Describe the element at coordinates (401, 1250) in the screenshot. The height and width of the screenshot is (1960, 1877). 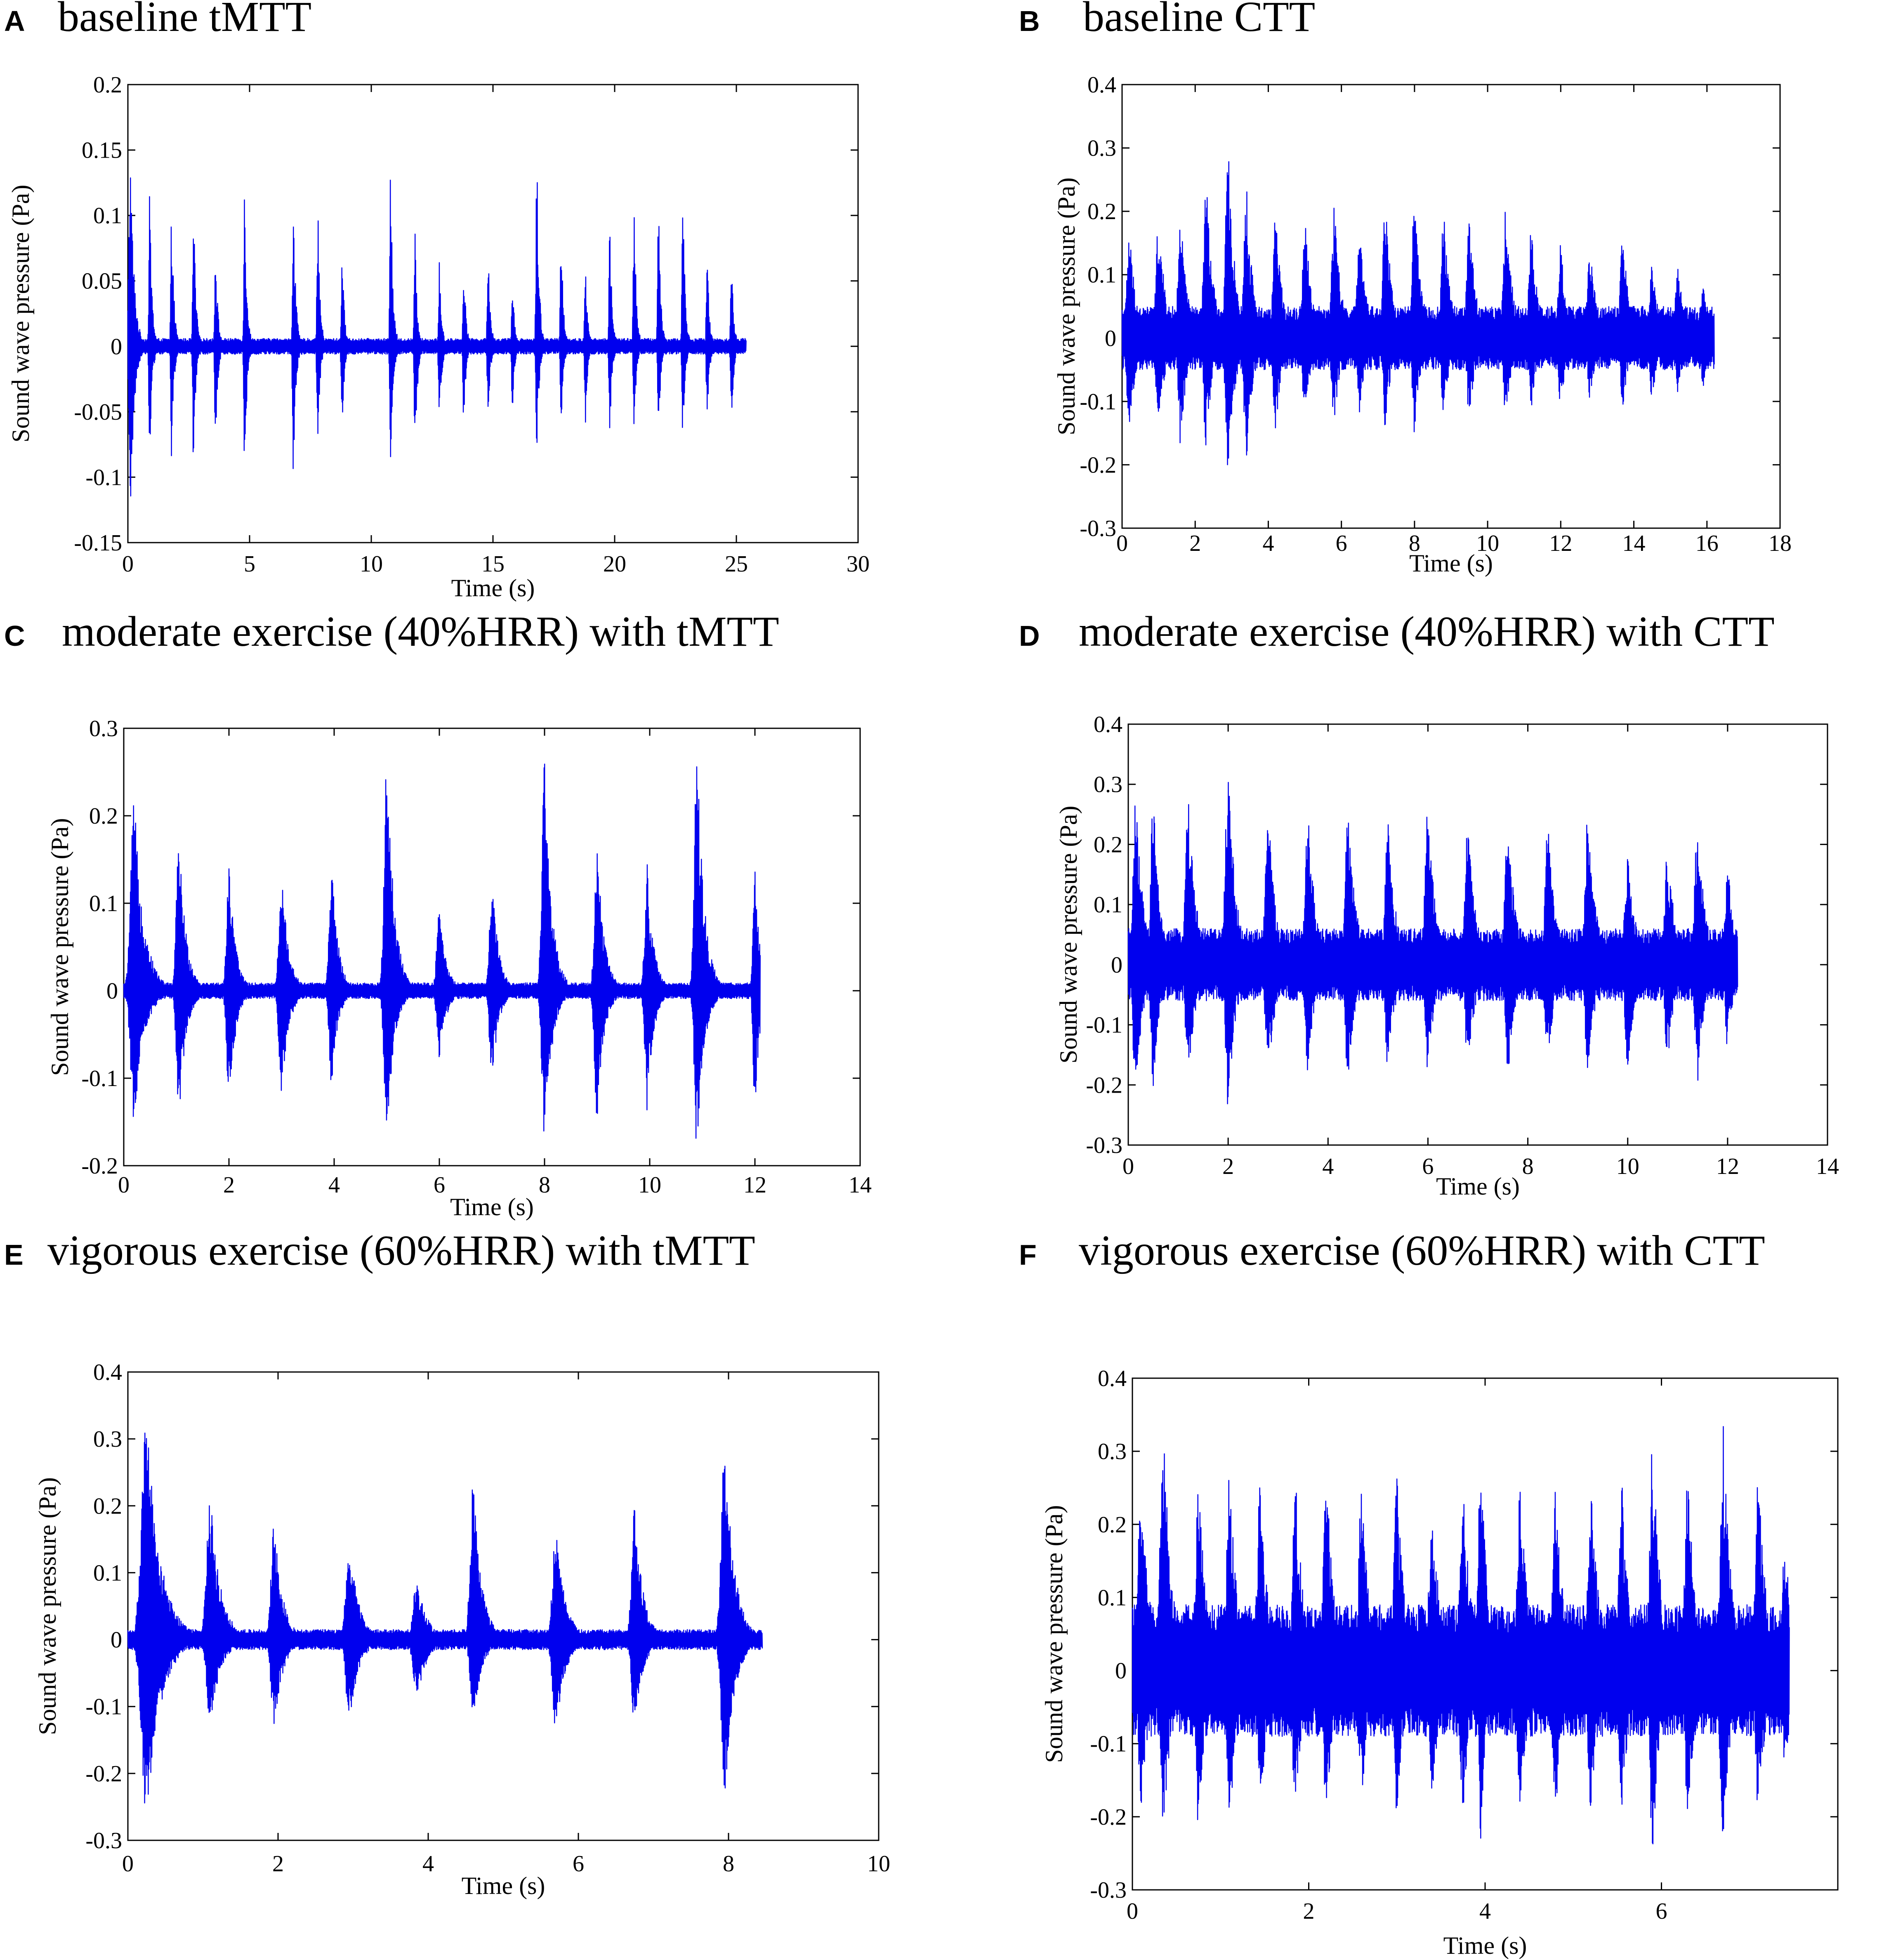
I see `panel-title: vigorous exercise (60%HRR) with tMTT` at that location.